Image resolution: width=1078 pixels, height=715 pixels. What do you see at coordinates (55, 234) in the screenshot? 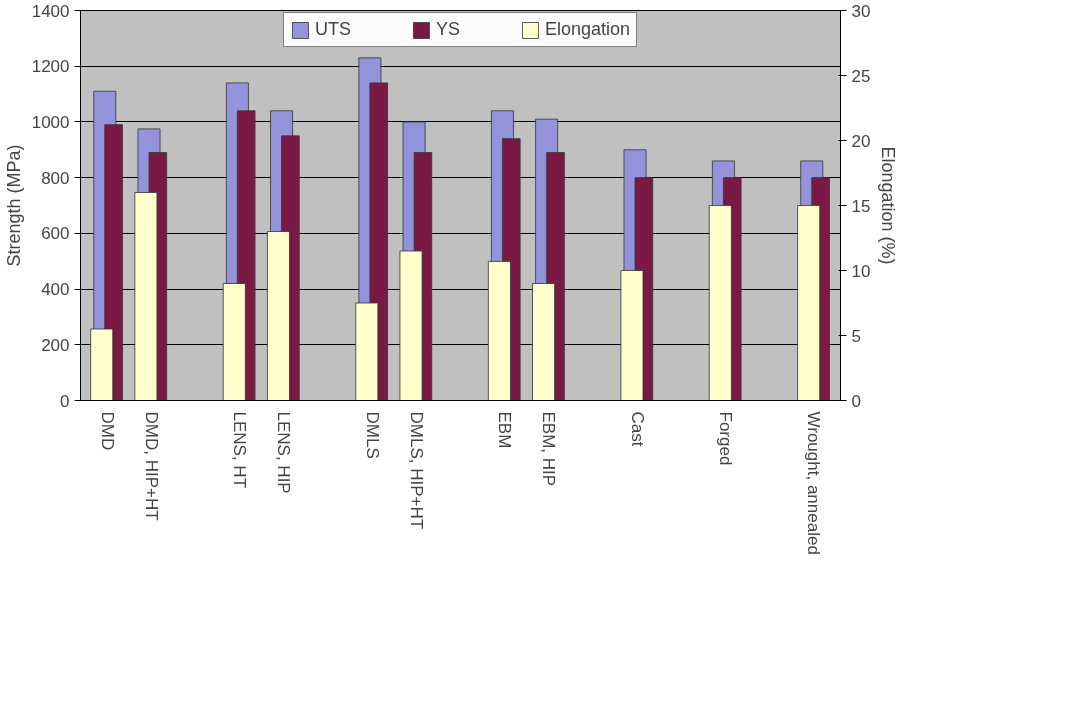
I see `y-tick-label: 600` at bounding box center [55, 234].